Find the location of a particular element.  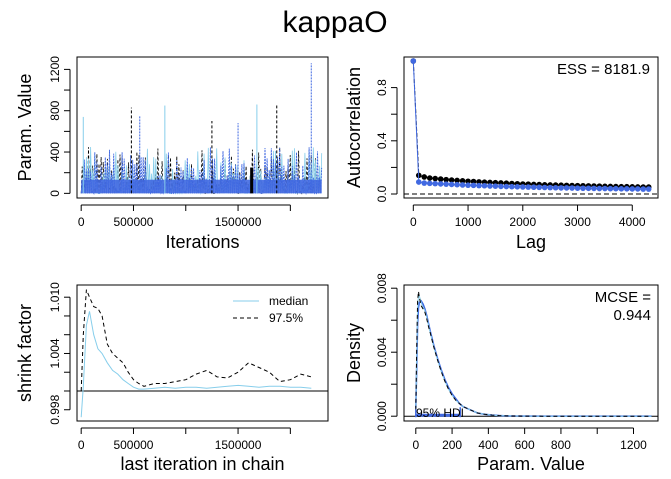

figure-title: kappaO is located at coordinates (334, 22).